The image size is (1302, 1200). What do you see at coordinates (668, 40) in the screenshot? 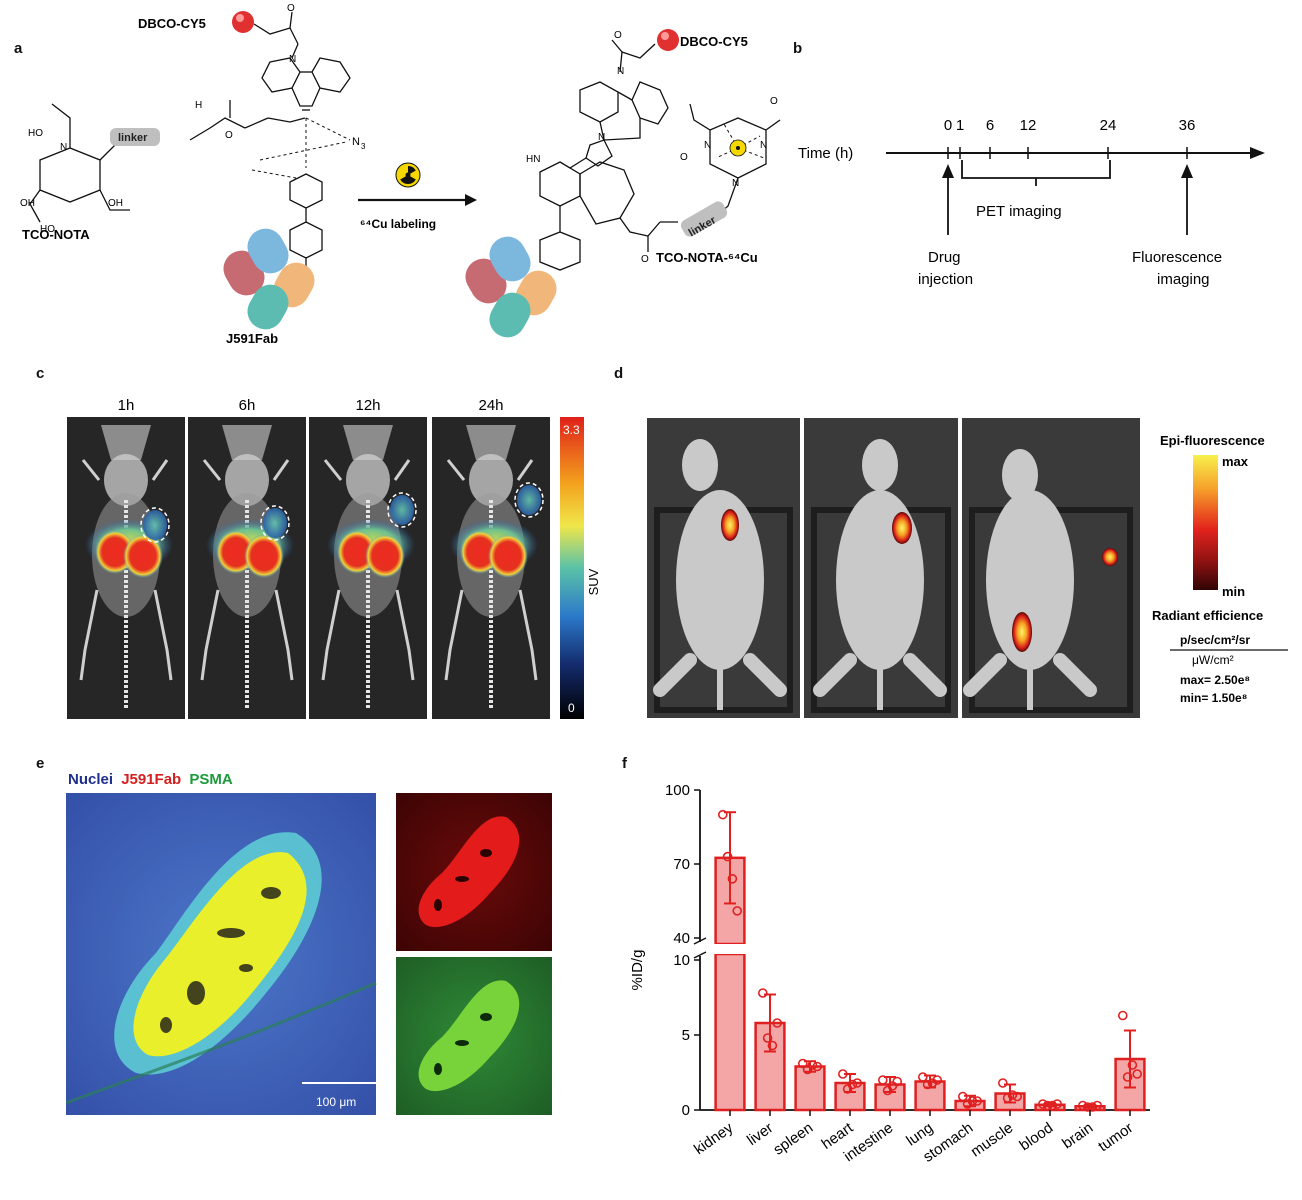
I see `cy5-sphere-icon-product` at bounding box center [668, 40].